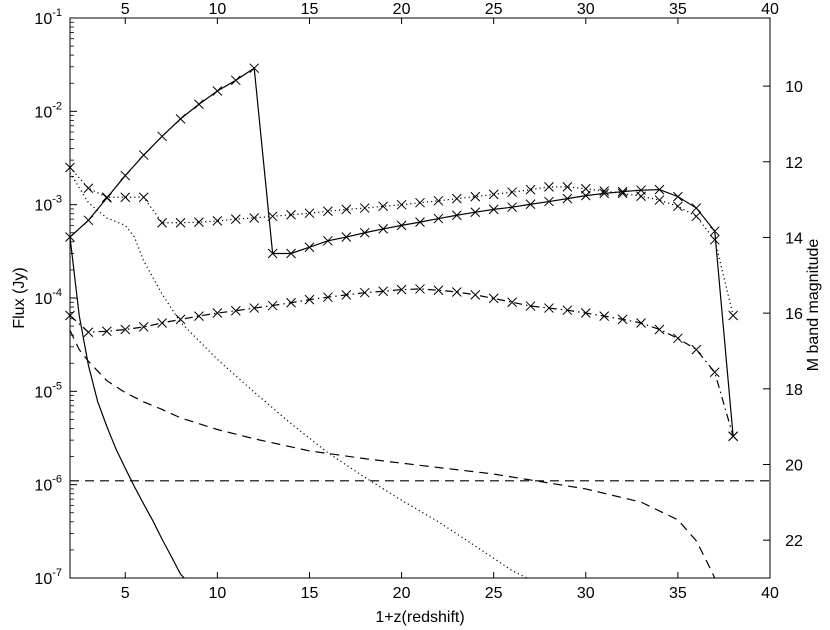 The height and width of the screenshot is (630, 830). What do you see at coordinates (402, 9) in the screenshot?
I see `x-top-tick-label: 20` at bounding box center [402, 9].